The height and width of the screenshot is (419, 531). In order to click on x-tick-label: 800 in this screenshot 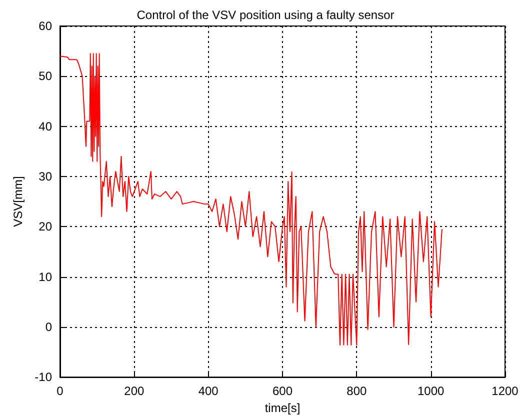, I will do `click(356, 391)`.